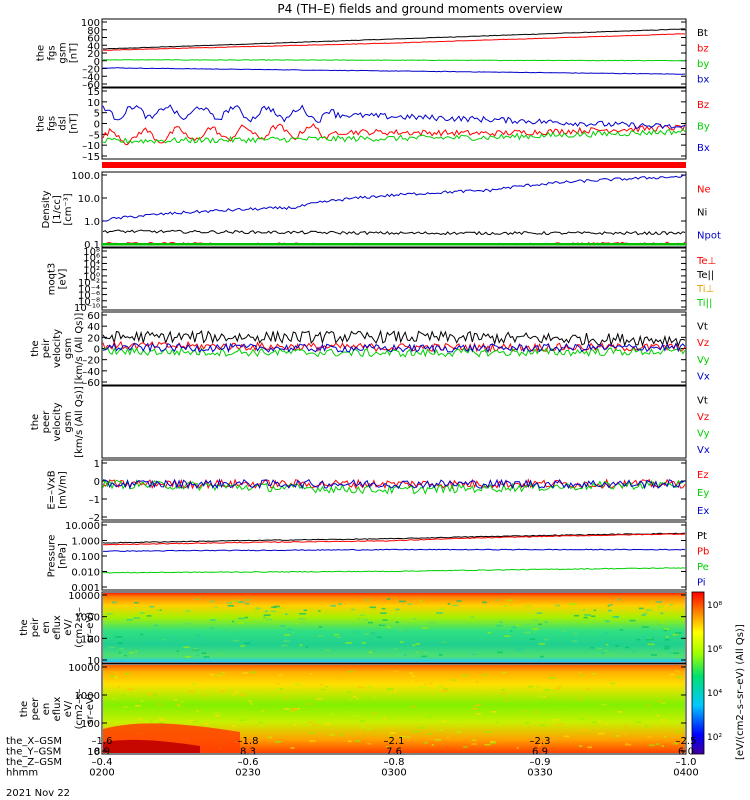 Image resolution: width=750 pixels, height=800 pixels. What do you see at coordinates (97, 350) in the screenshot?
I see `ytick-label: 0` at bounding box center [97, 350].